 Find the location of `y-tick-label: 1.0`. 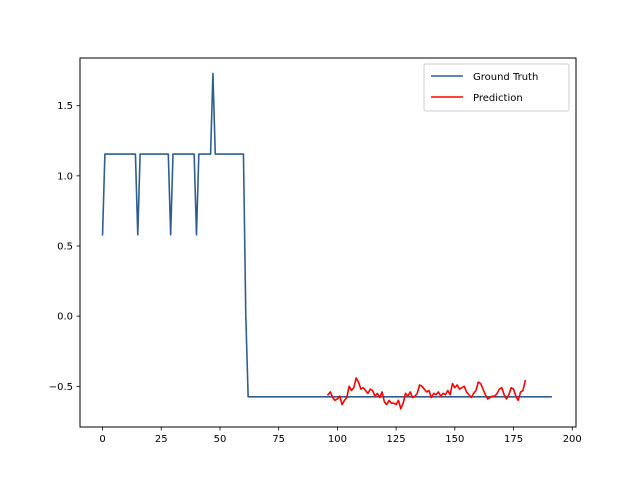

y-tick-label: 1.0 is located at coordinates (65, 176).